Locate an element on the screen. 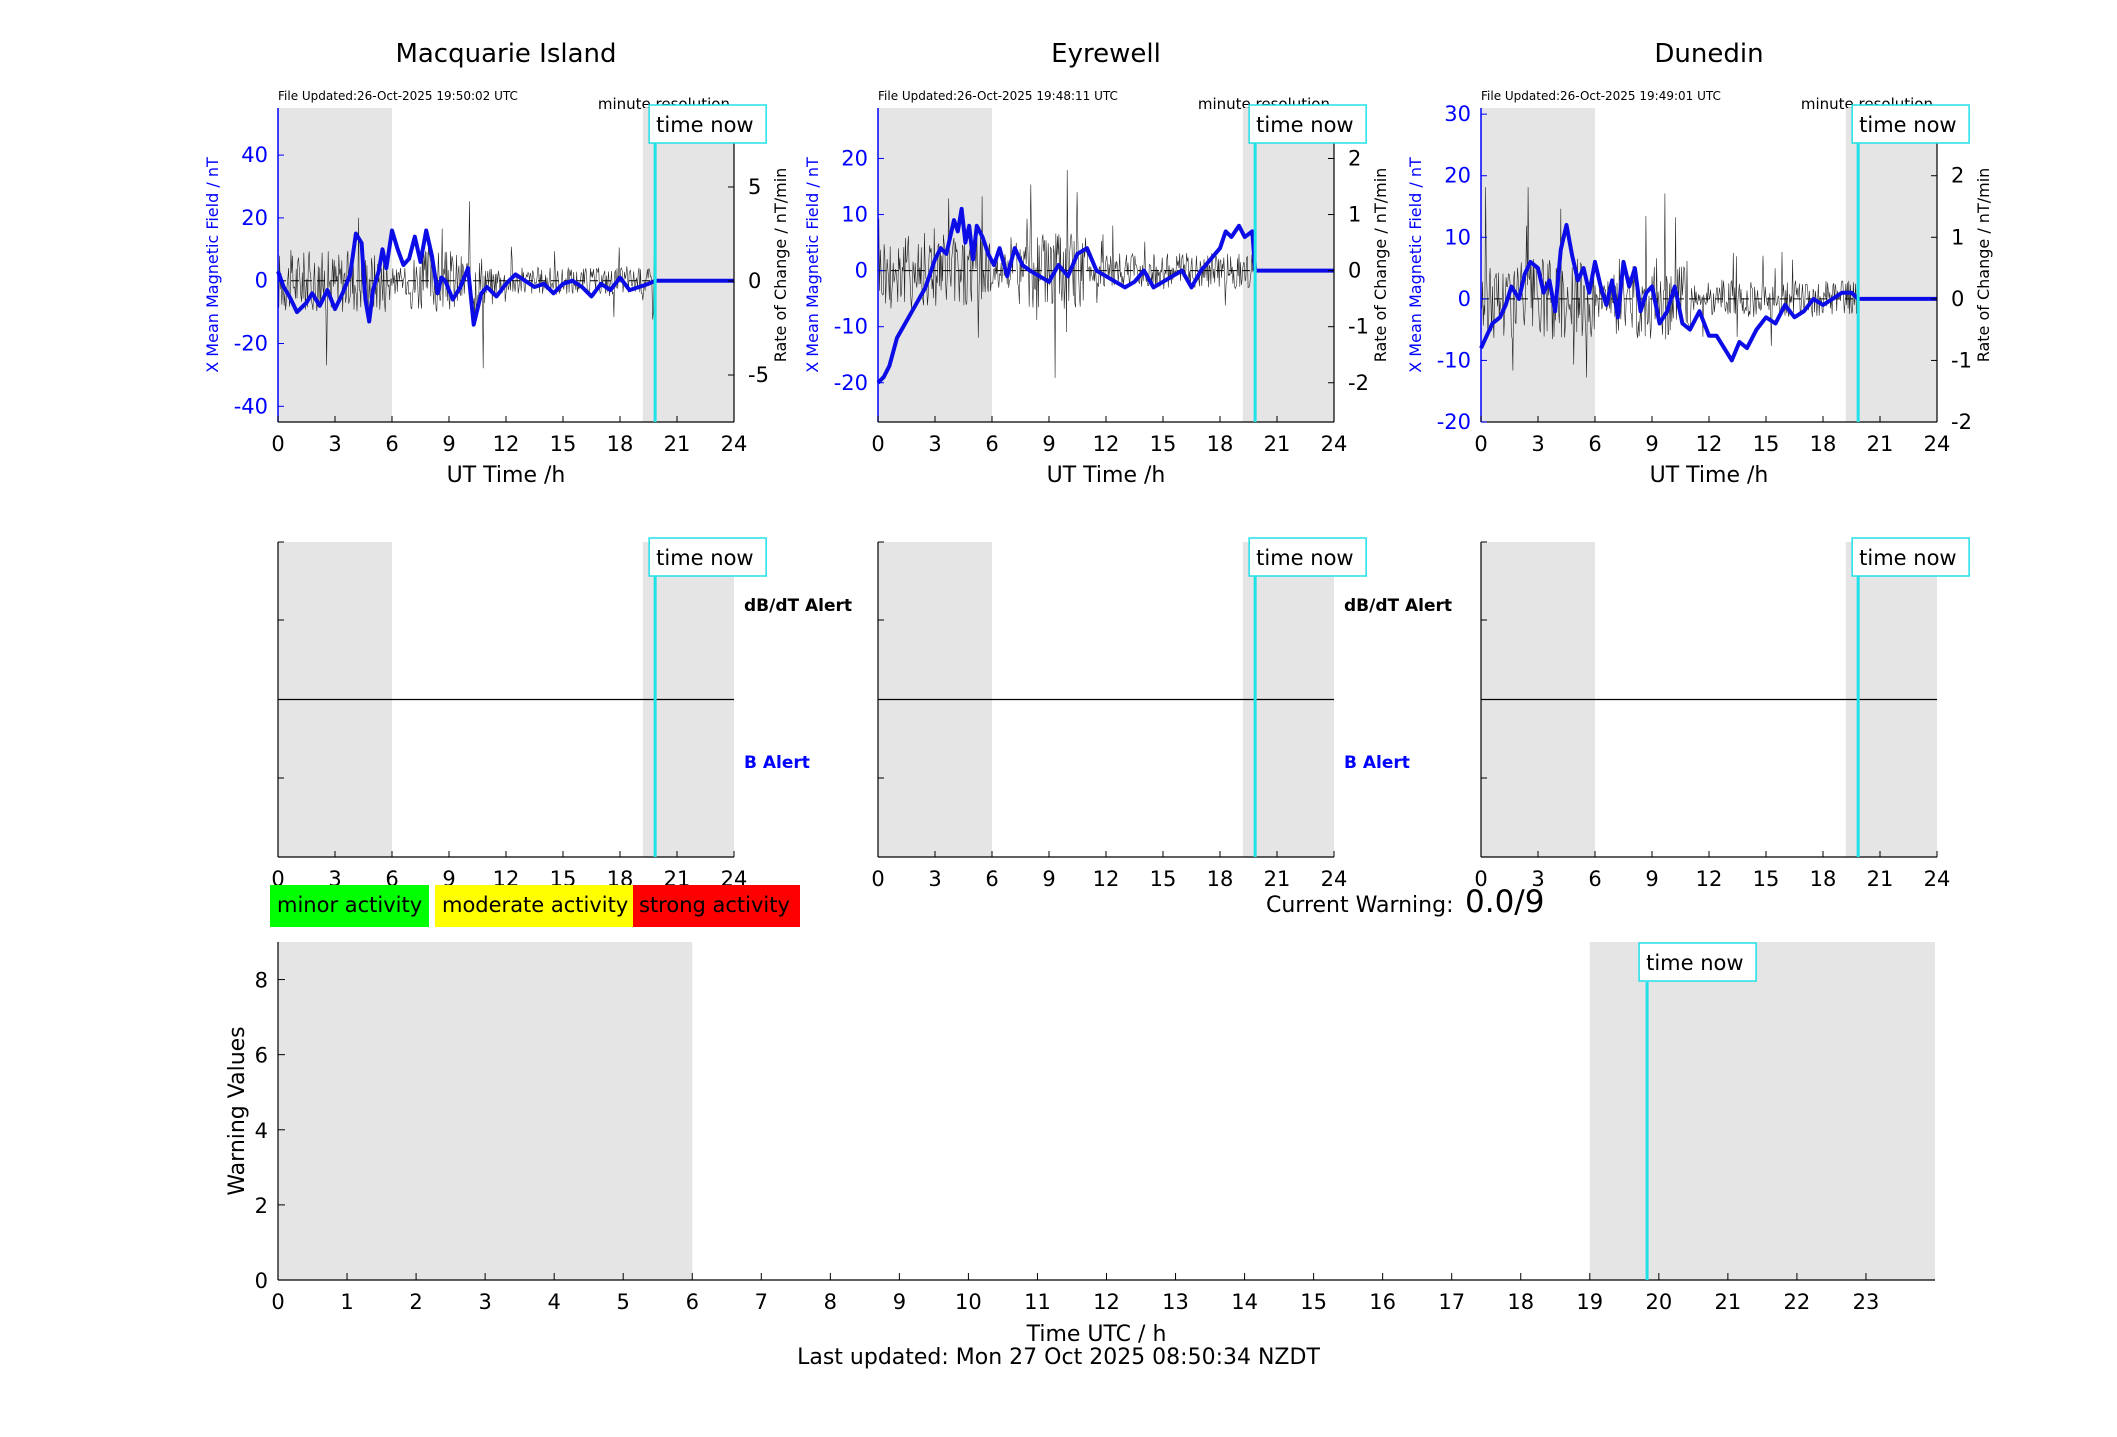  alert-panel-3-time-now-box is located at coordinates (1910, 557).